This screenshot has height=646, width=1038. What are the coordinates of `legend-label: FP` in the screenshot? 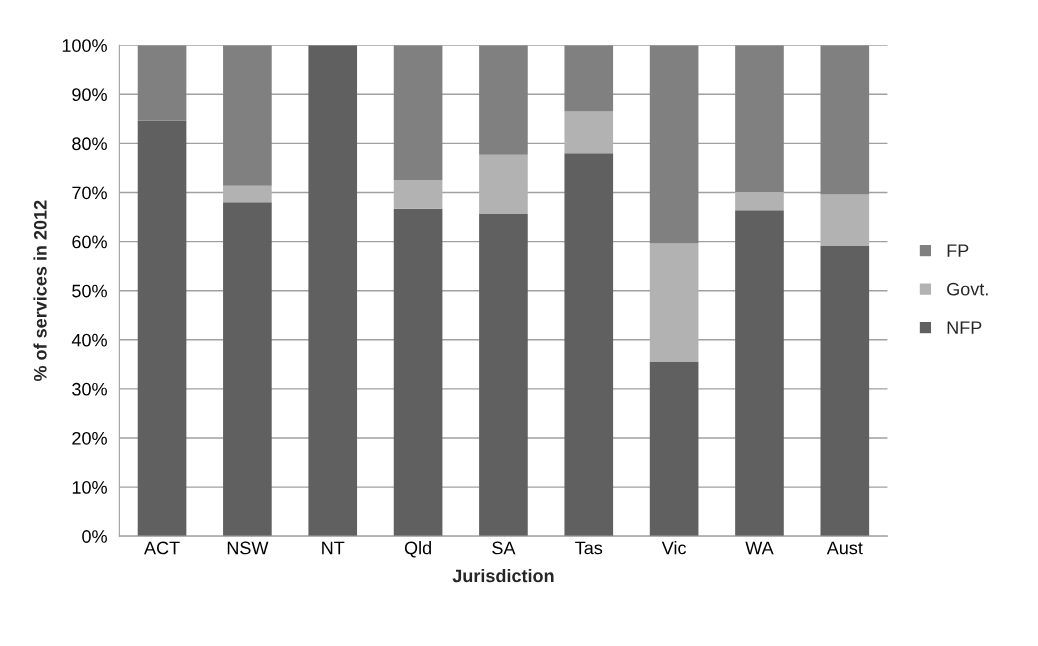 It's located at (958, 250).